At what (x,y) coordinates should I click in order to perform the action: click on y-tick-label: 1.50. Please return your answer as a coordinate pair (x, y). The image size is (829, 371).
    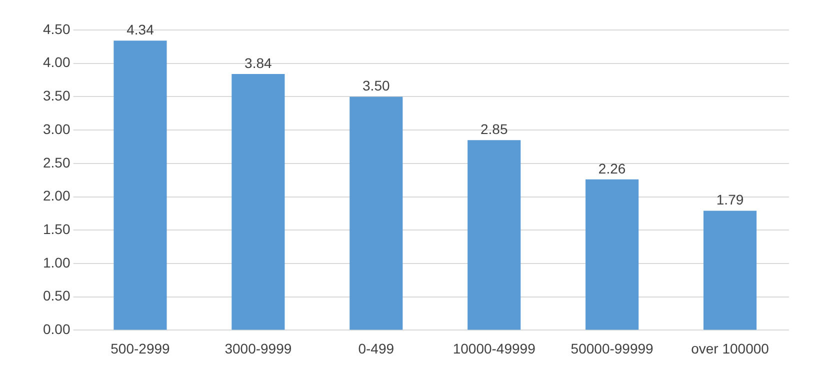
    Looking at the image, I should click on (56, 228).